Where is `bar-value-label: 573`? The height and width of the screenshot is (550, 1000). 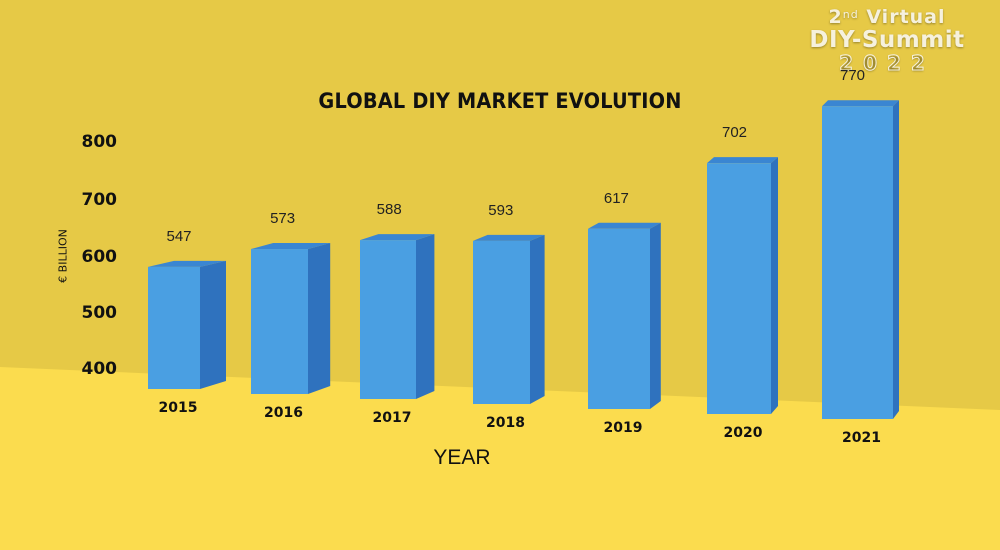
bar-value-label: 573 is located at coordinates (283, 219).